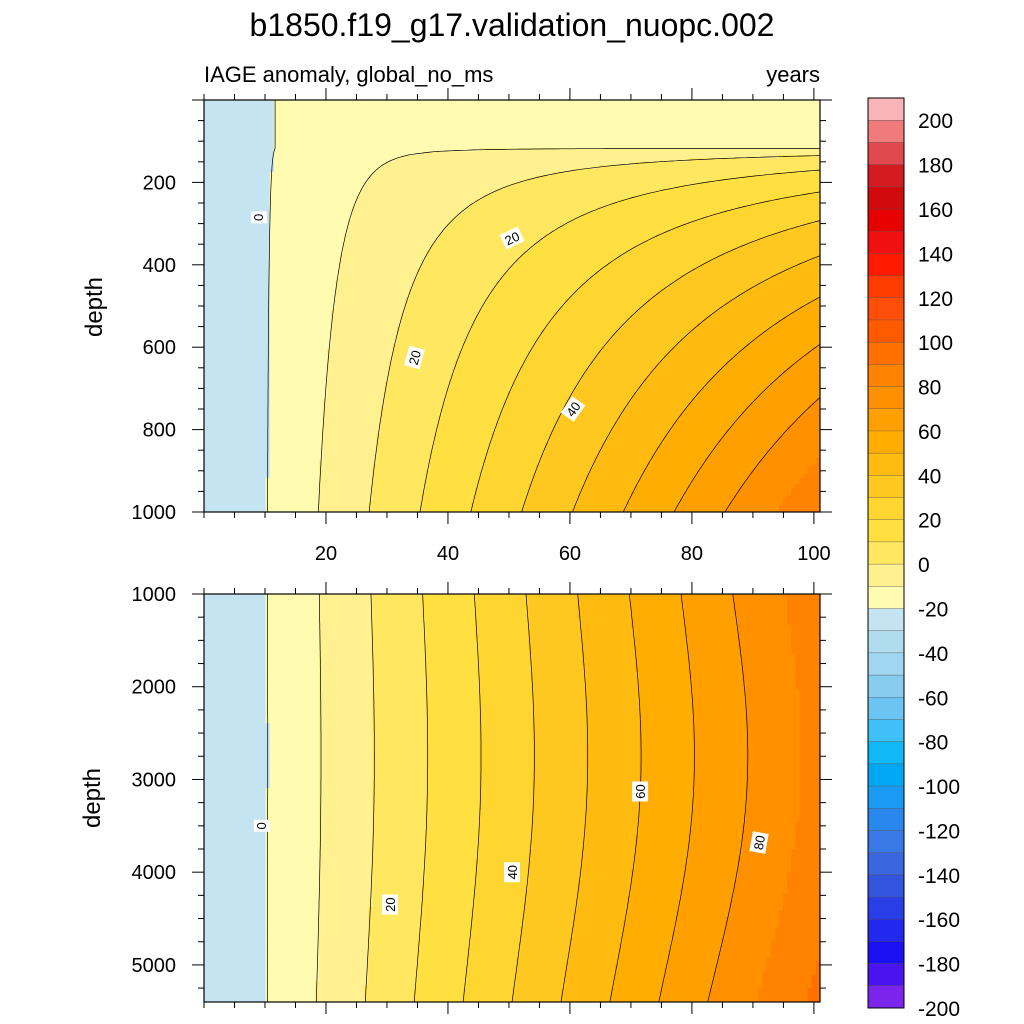  Describe the element at coordinates (640, 791) in the screenshot. I see `contour-label: 60` at that location.